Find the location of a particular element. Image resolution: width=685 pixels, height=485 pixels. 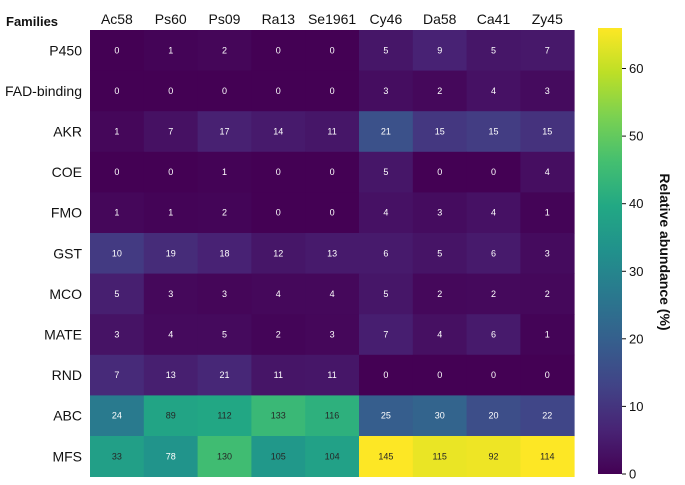

colorbar-ticks: 0 10 20 30 40 50 60 is located at coordinates (632, 271).